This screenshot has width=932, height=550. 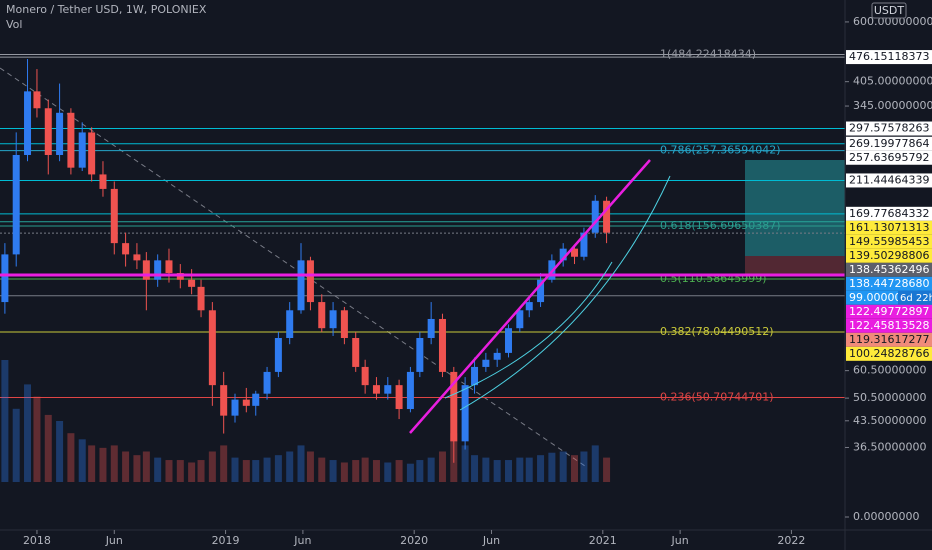 I want to click on fib-label: 0.786(257.36594042), so click(x=720, y=150).